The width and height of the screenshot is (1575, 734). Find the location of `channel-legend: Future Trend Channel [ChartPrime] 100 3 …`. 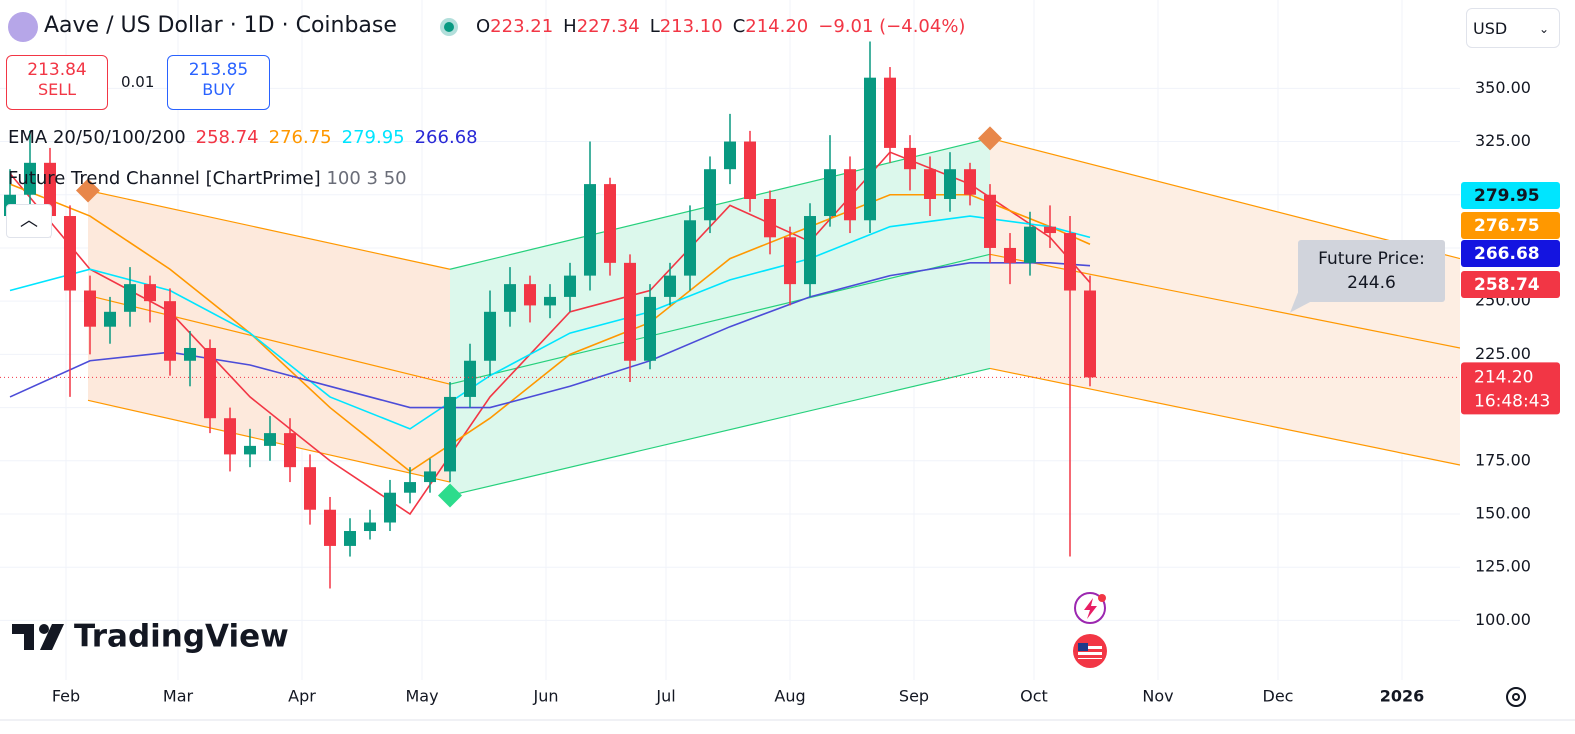

channel-legend: Future Trend Channel [ChartPrime] 100 3 … is located at coordinates (207, 178).